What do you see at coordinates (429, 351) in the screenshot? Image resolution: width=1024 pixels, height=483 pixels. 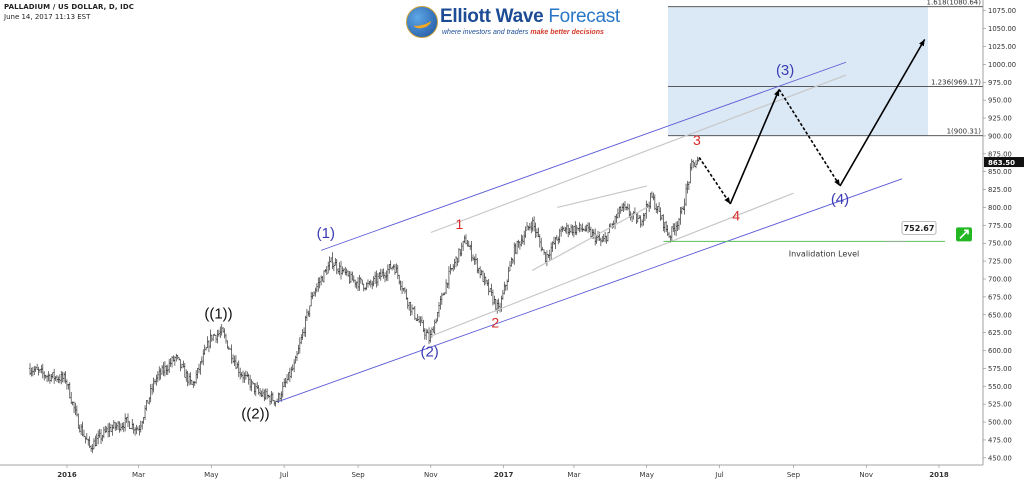 I see `wave-label: (2)` at bounding box center [429, 351].